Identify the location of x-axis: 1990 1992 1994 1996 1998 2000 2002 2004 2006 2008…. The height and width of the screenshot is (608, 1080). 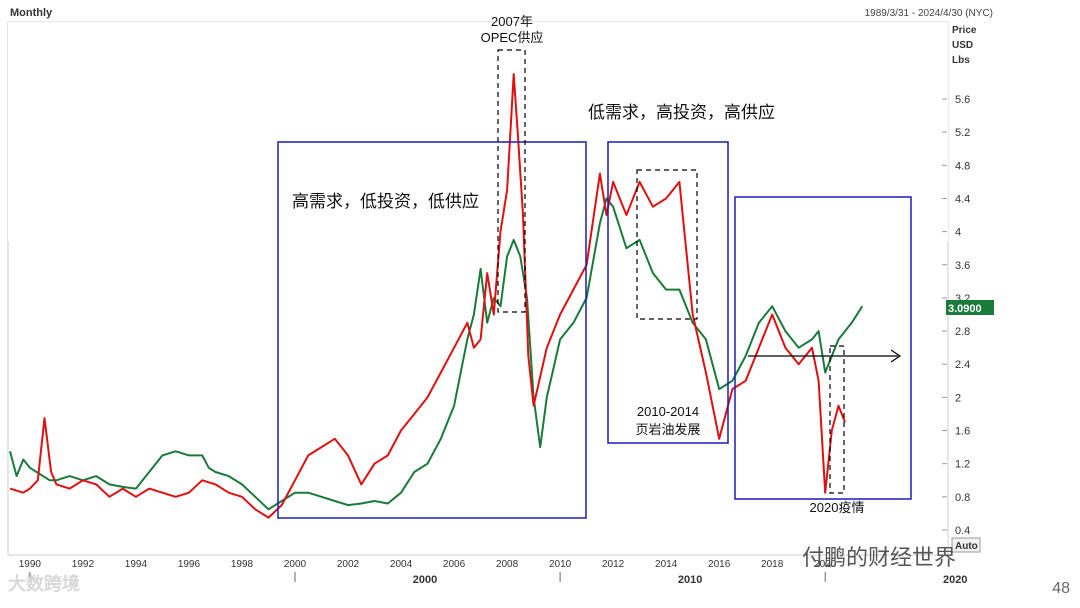
(493, 572).